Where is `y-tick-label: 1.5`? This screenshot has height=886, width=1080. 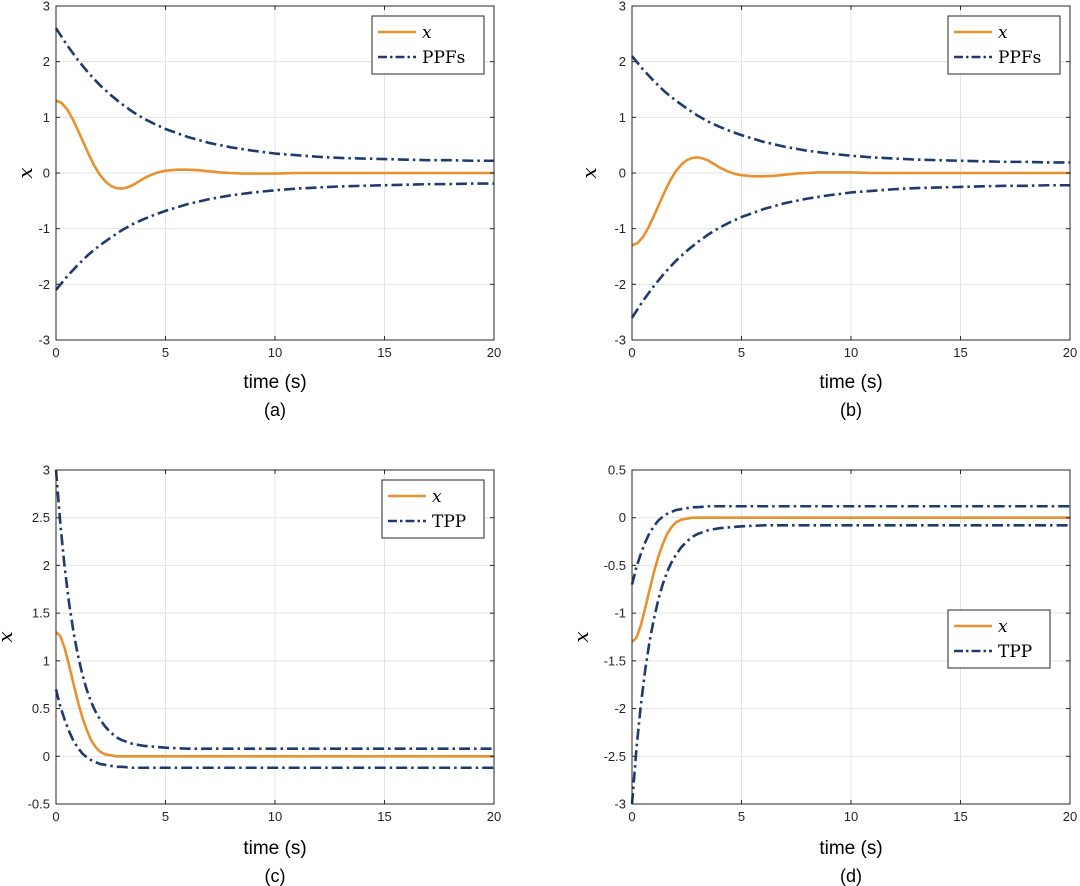
y-tick-label: 1.5 is located at coordinates (41, 613).